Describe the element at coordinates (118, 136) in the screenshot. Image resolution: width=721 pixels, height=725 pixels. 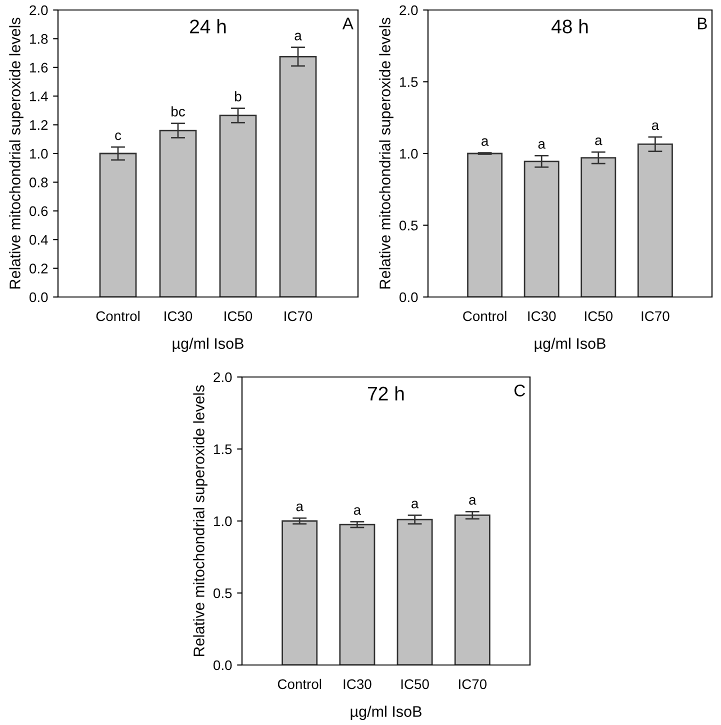
I see `annotation: c` at that location.